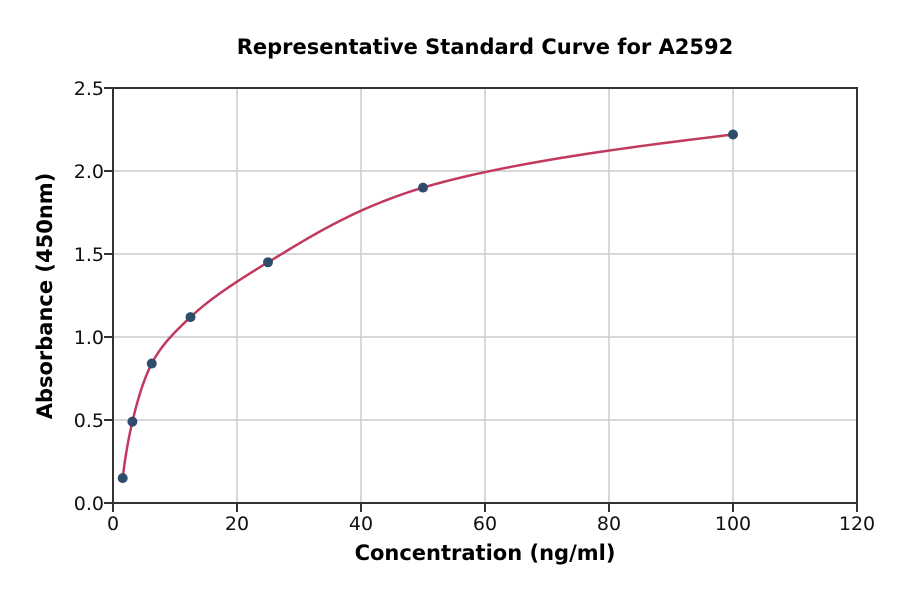 This screenshot has width=900, height=594. Describe the element at coordinates (89, 172) in the screenshot. I see `y-tick-label: 2.0` at that location.